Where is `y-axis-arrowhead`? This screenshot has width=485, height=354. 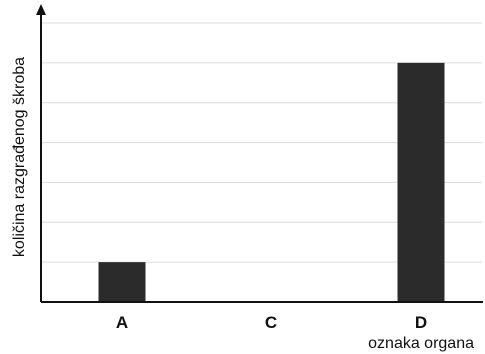 y-axis-arrowhead is located at coordinates (41, 9).